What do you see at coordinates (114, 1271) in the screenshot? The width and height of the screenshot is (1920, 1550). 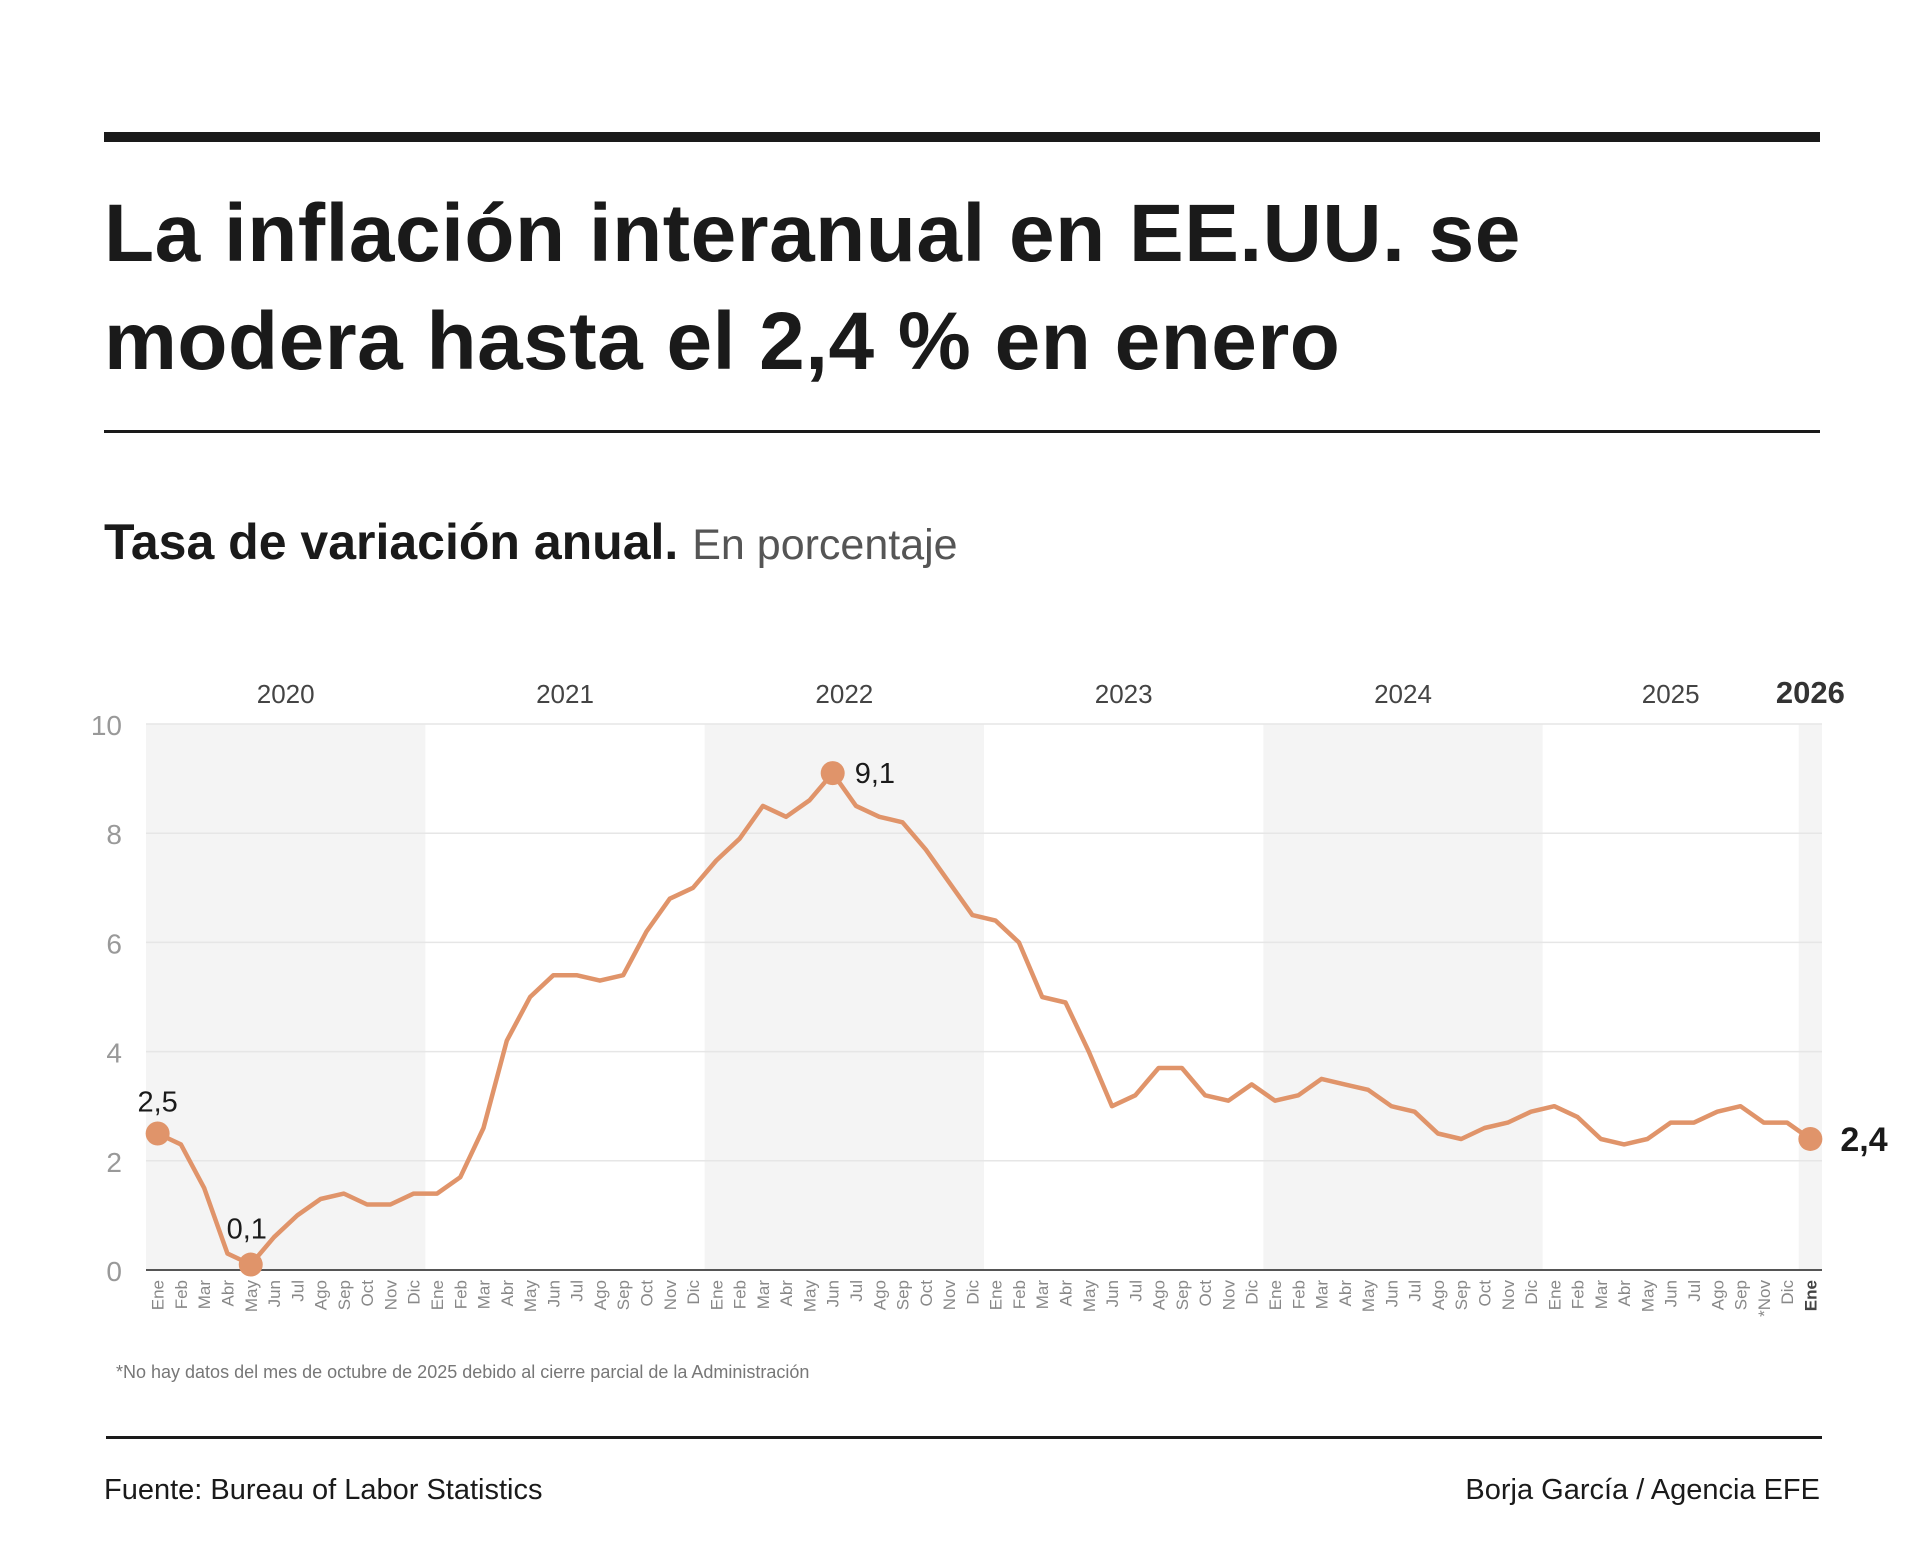 I see `y-tick-label: 0` at bounding box center [114, 1271].